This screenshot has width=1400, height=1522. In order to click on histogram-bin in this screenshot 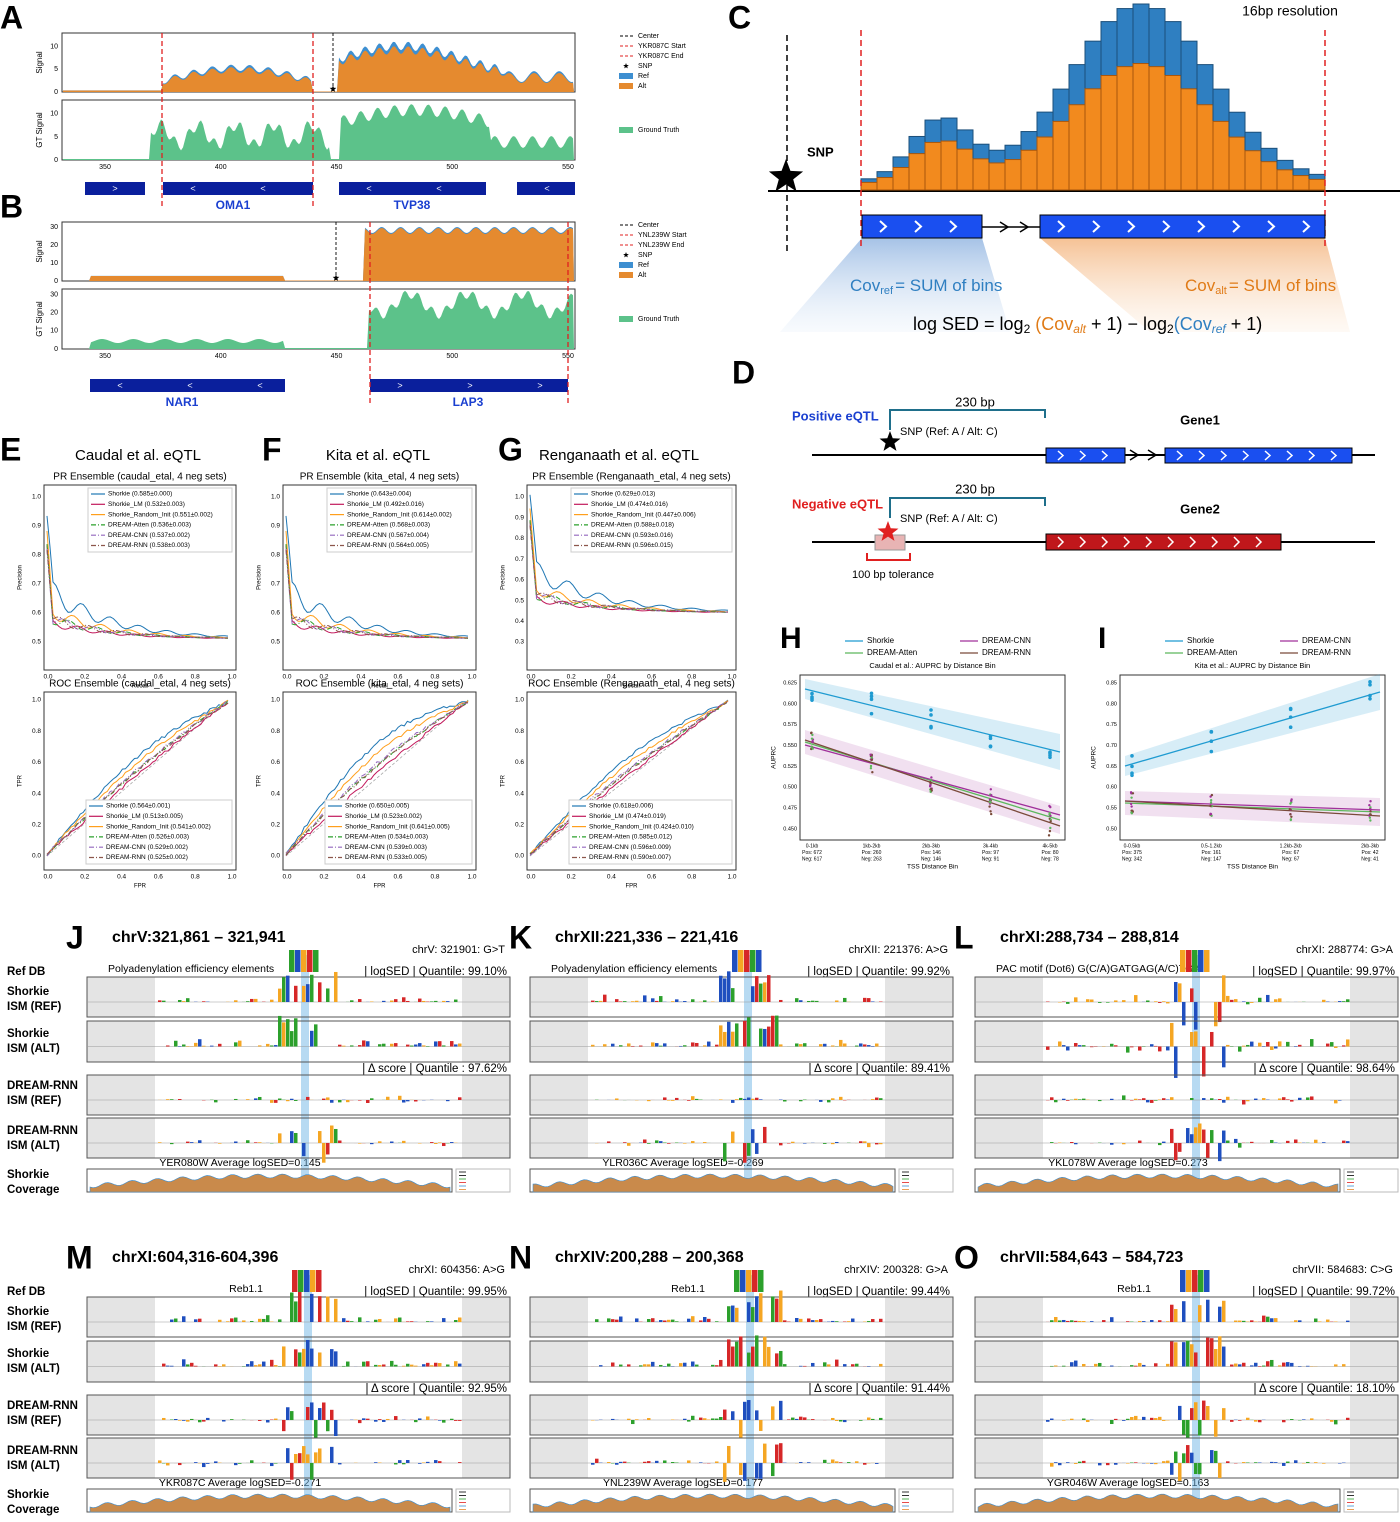, I will do `click(933, 166)`.